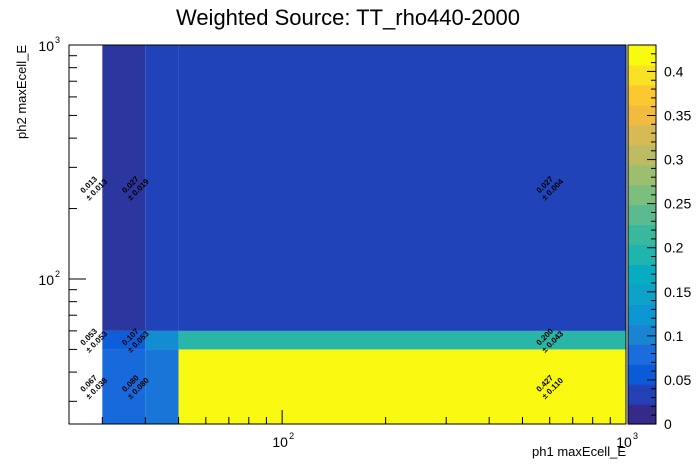  I want to click on colorbar-tick-label: 0, so click(668, 424).